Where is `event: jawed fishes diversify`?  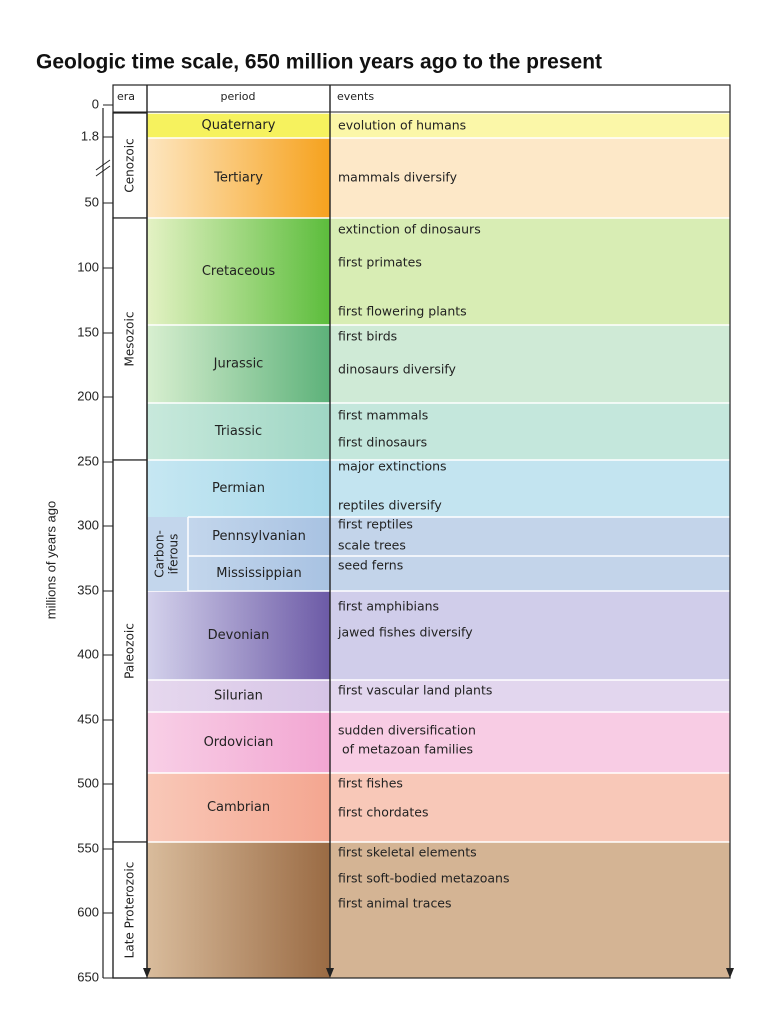
event: jawed fishes diversify is located at coordinates (405, 632).